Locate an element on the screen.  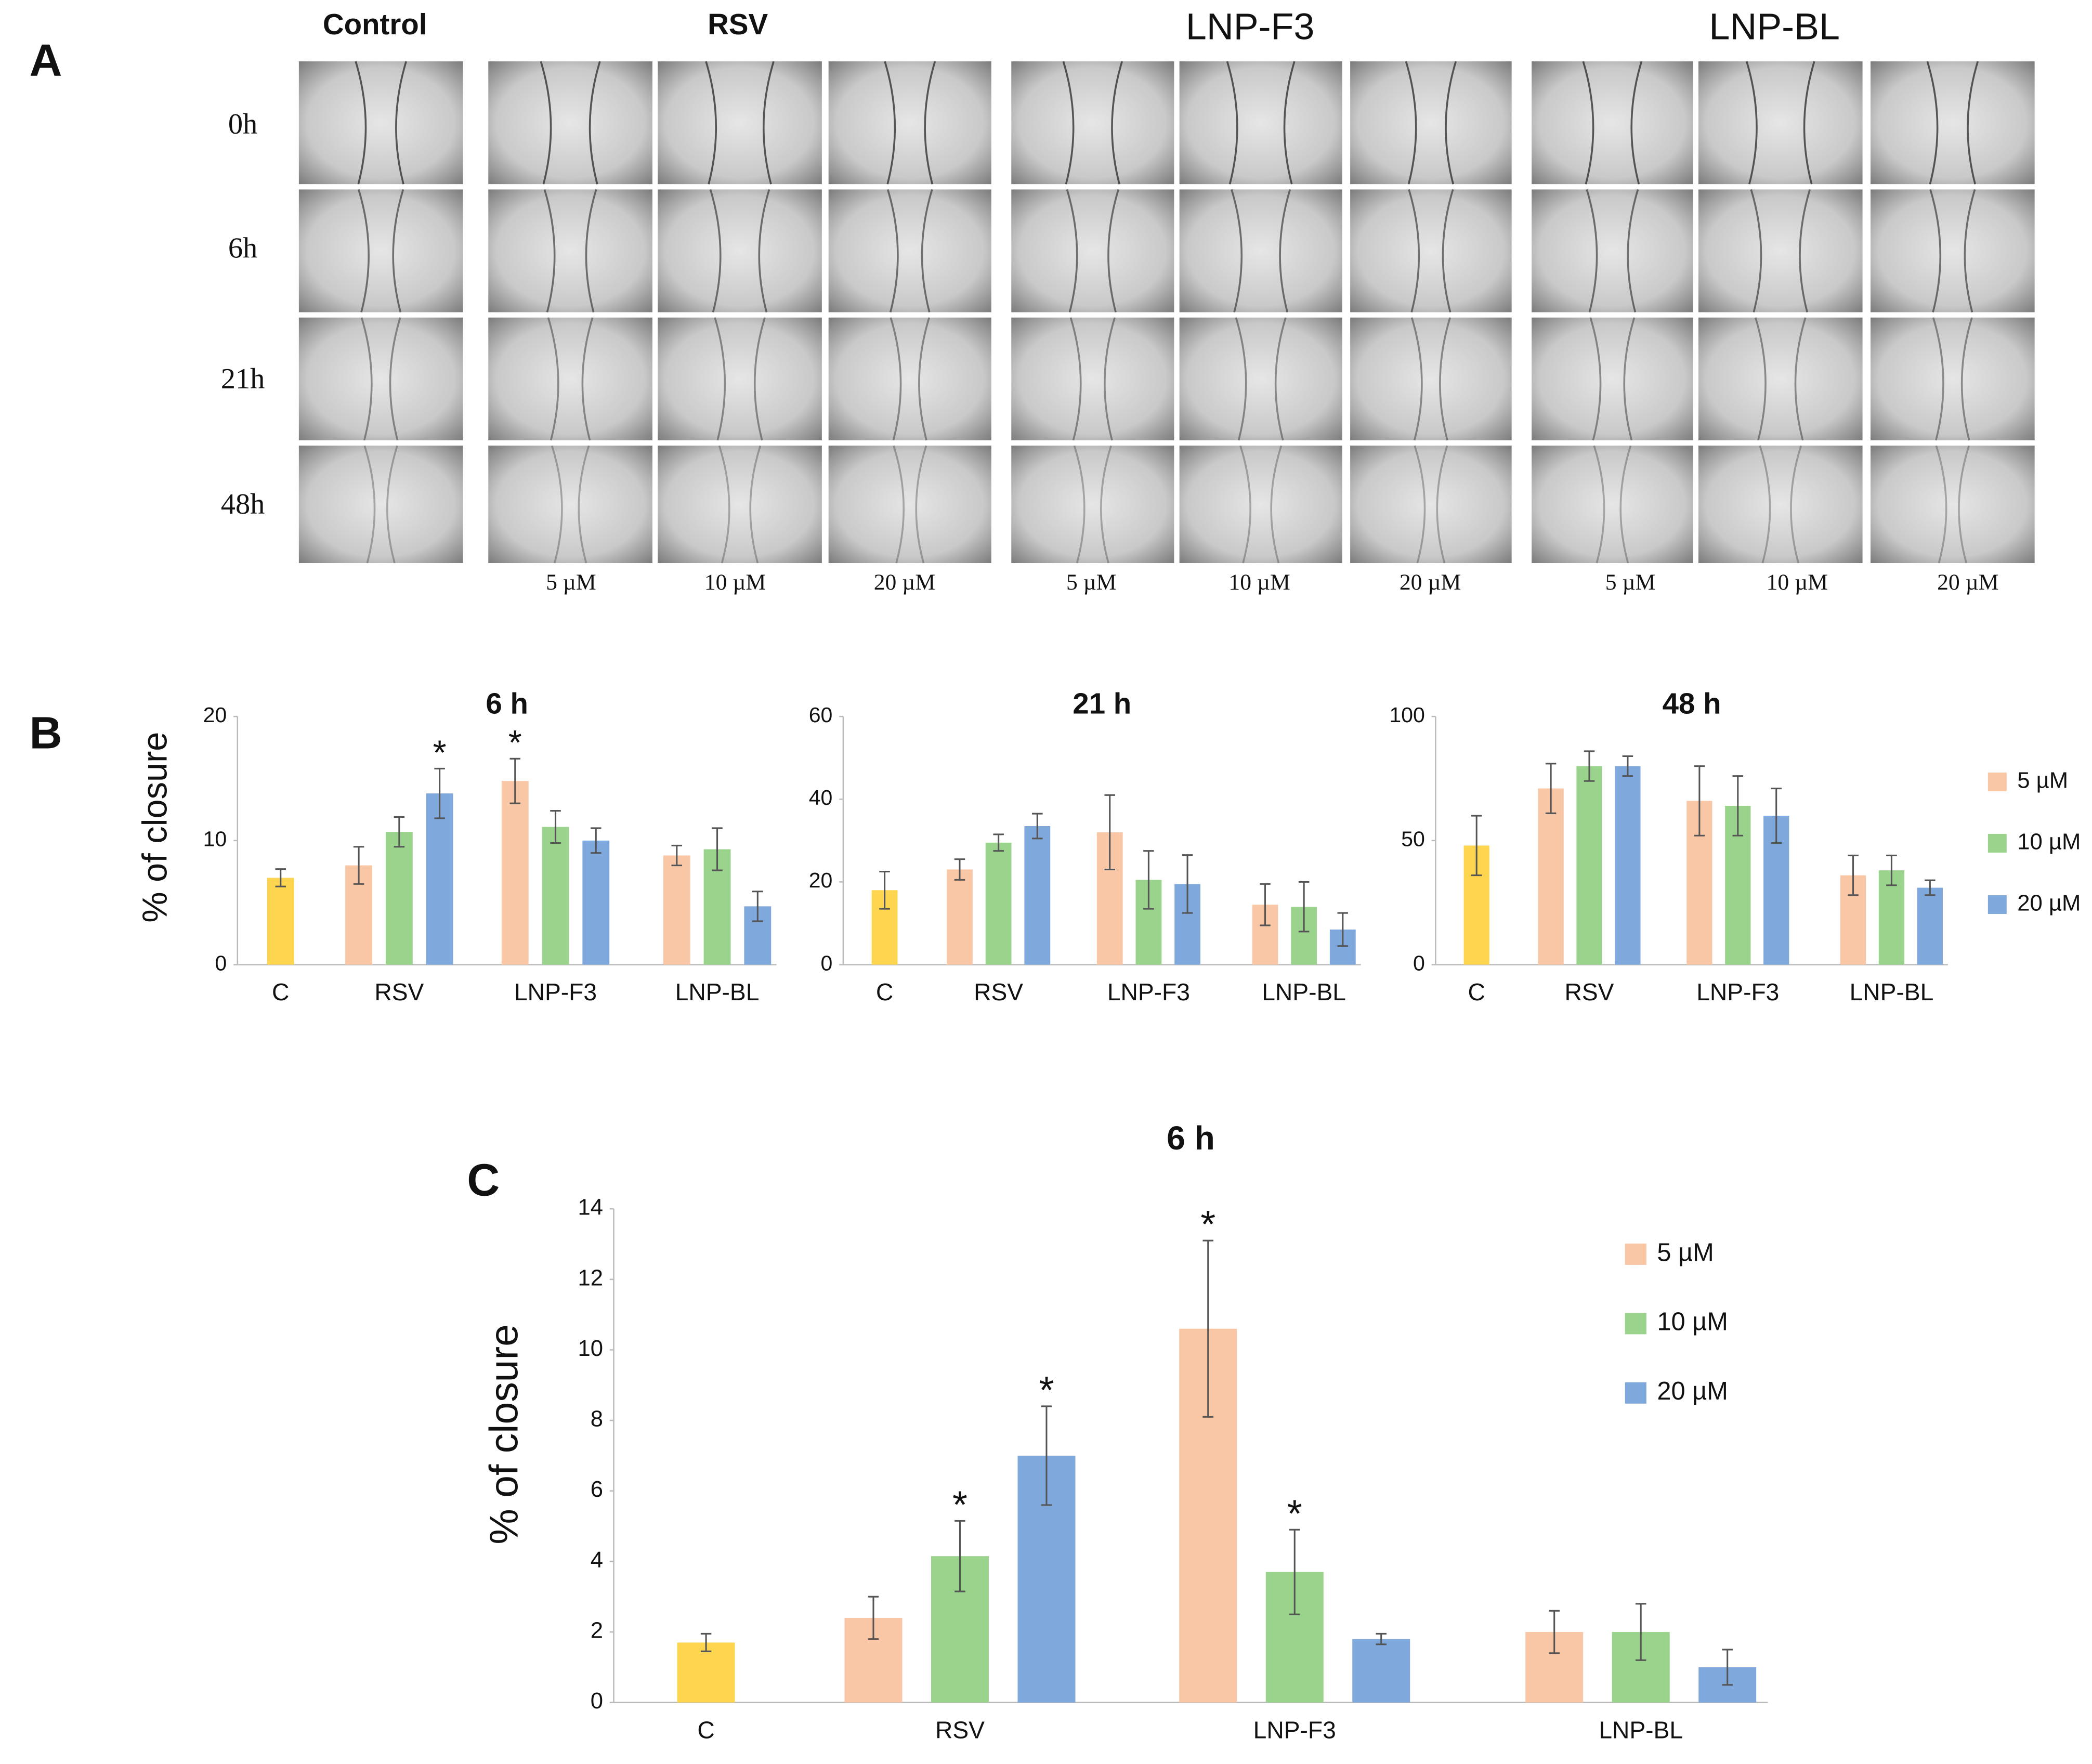
y-tick-label: 14 is located at coordinates (590, 1207).